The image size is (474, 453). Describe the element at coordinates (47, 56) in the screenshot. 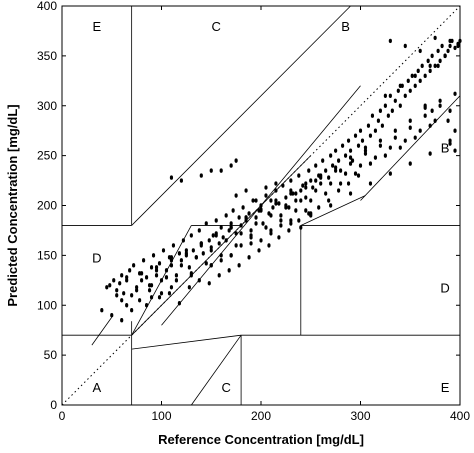

I see `y-tick-label: 350` at that location.